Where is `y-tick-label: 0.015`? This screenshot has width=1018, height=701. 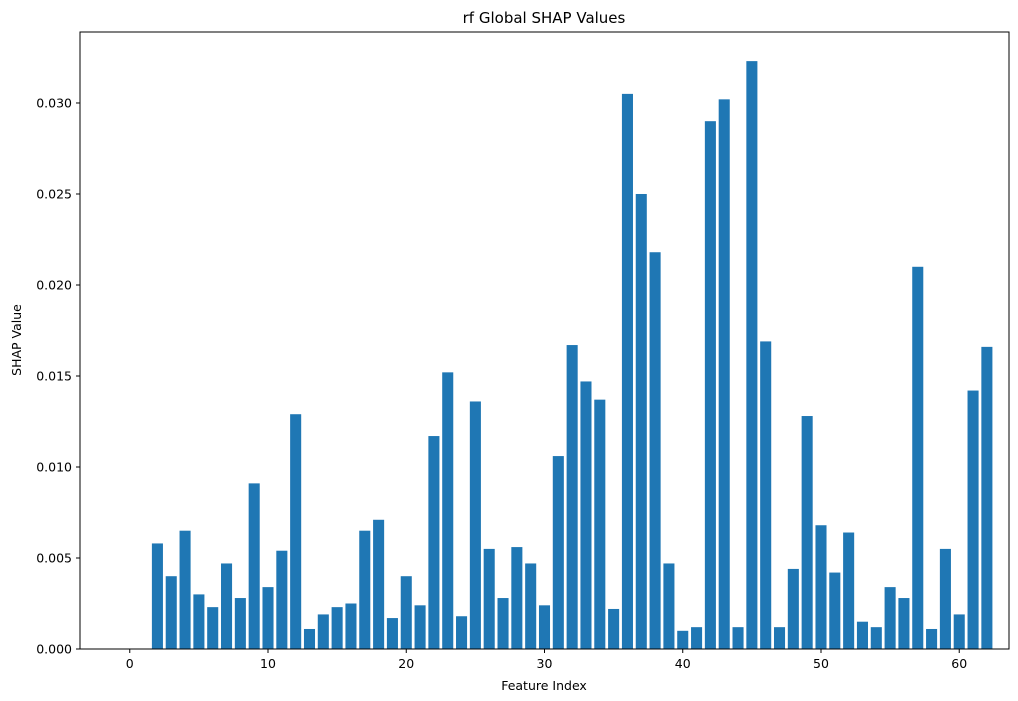 y-tick-label: 0.015 is located at coordinates (54, 375).